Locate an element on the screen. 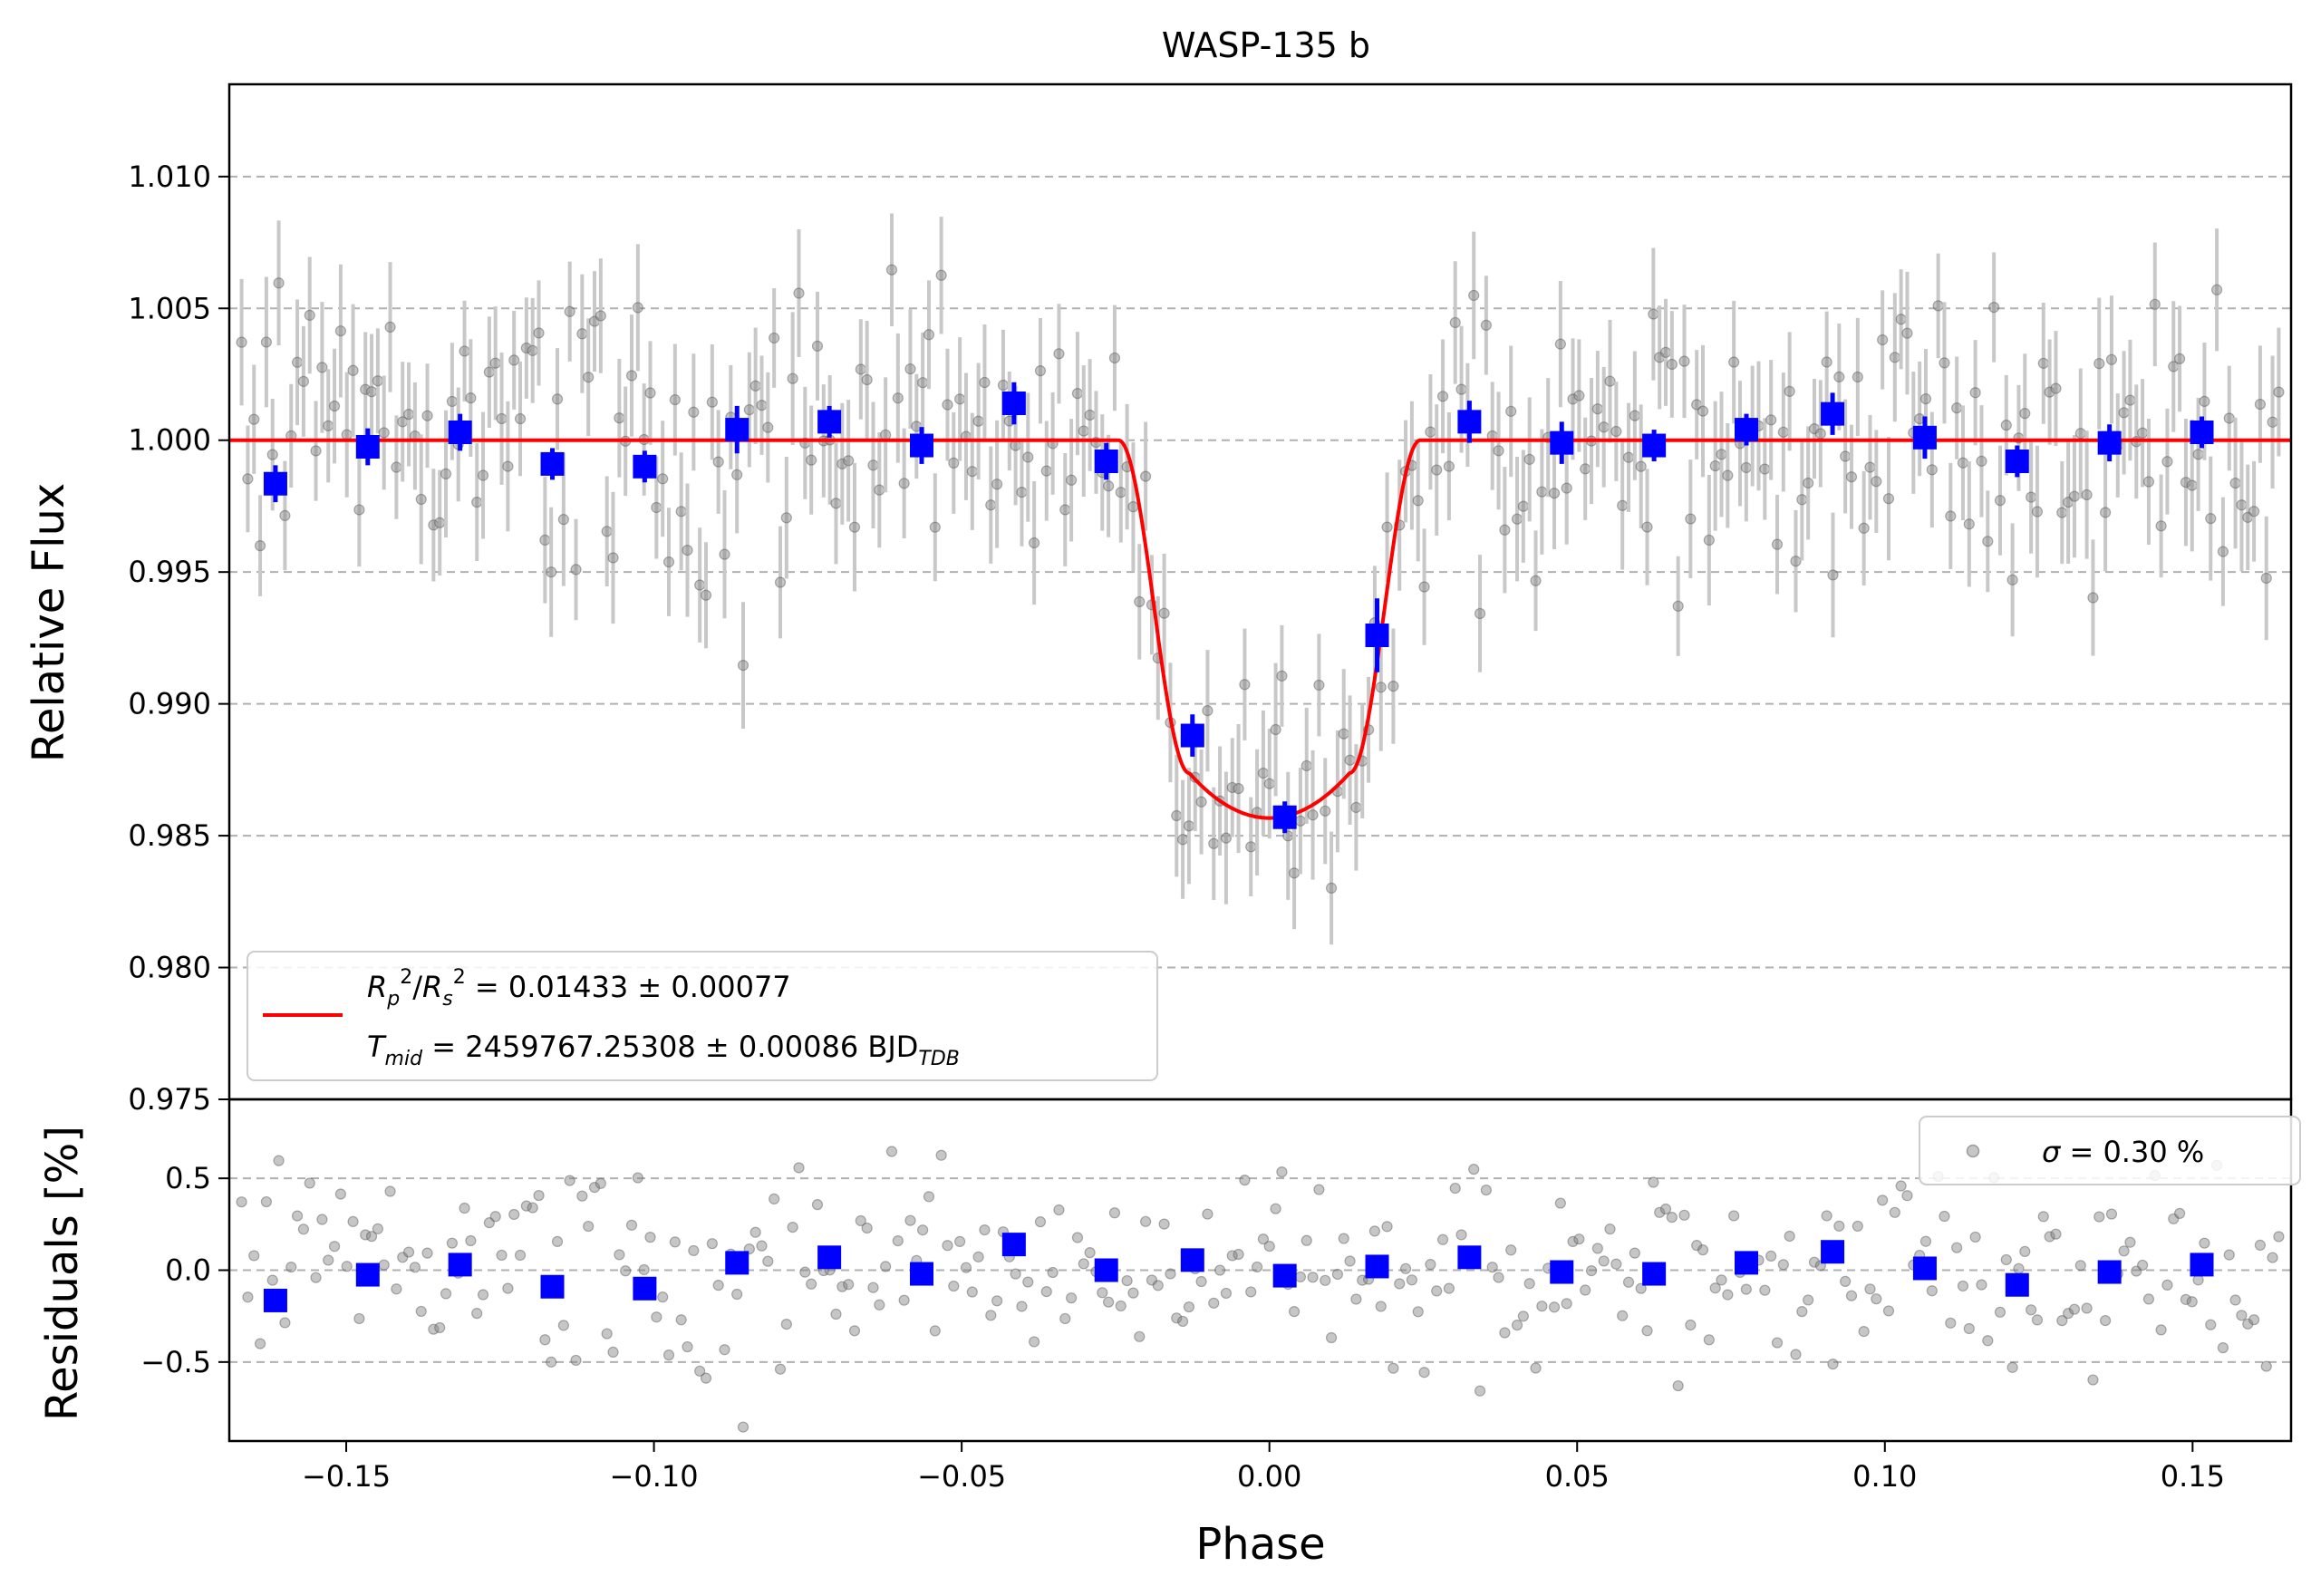  transit-y-tick-label: 0.985 is located at coordinates (169, 835).